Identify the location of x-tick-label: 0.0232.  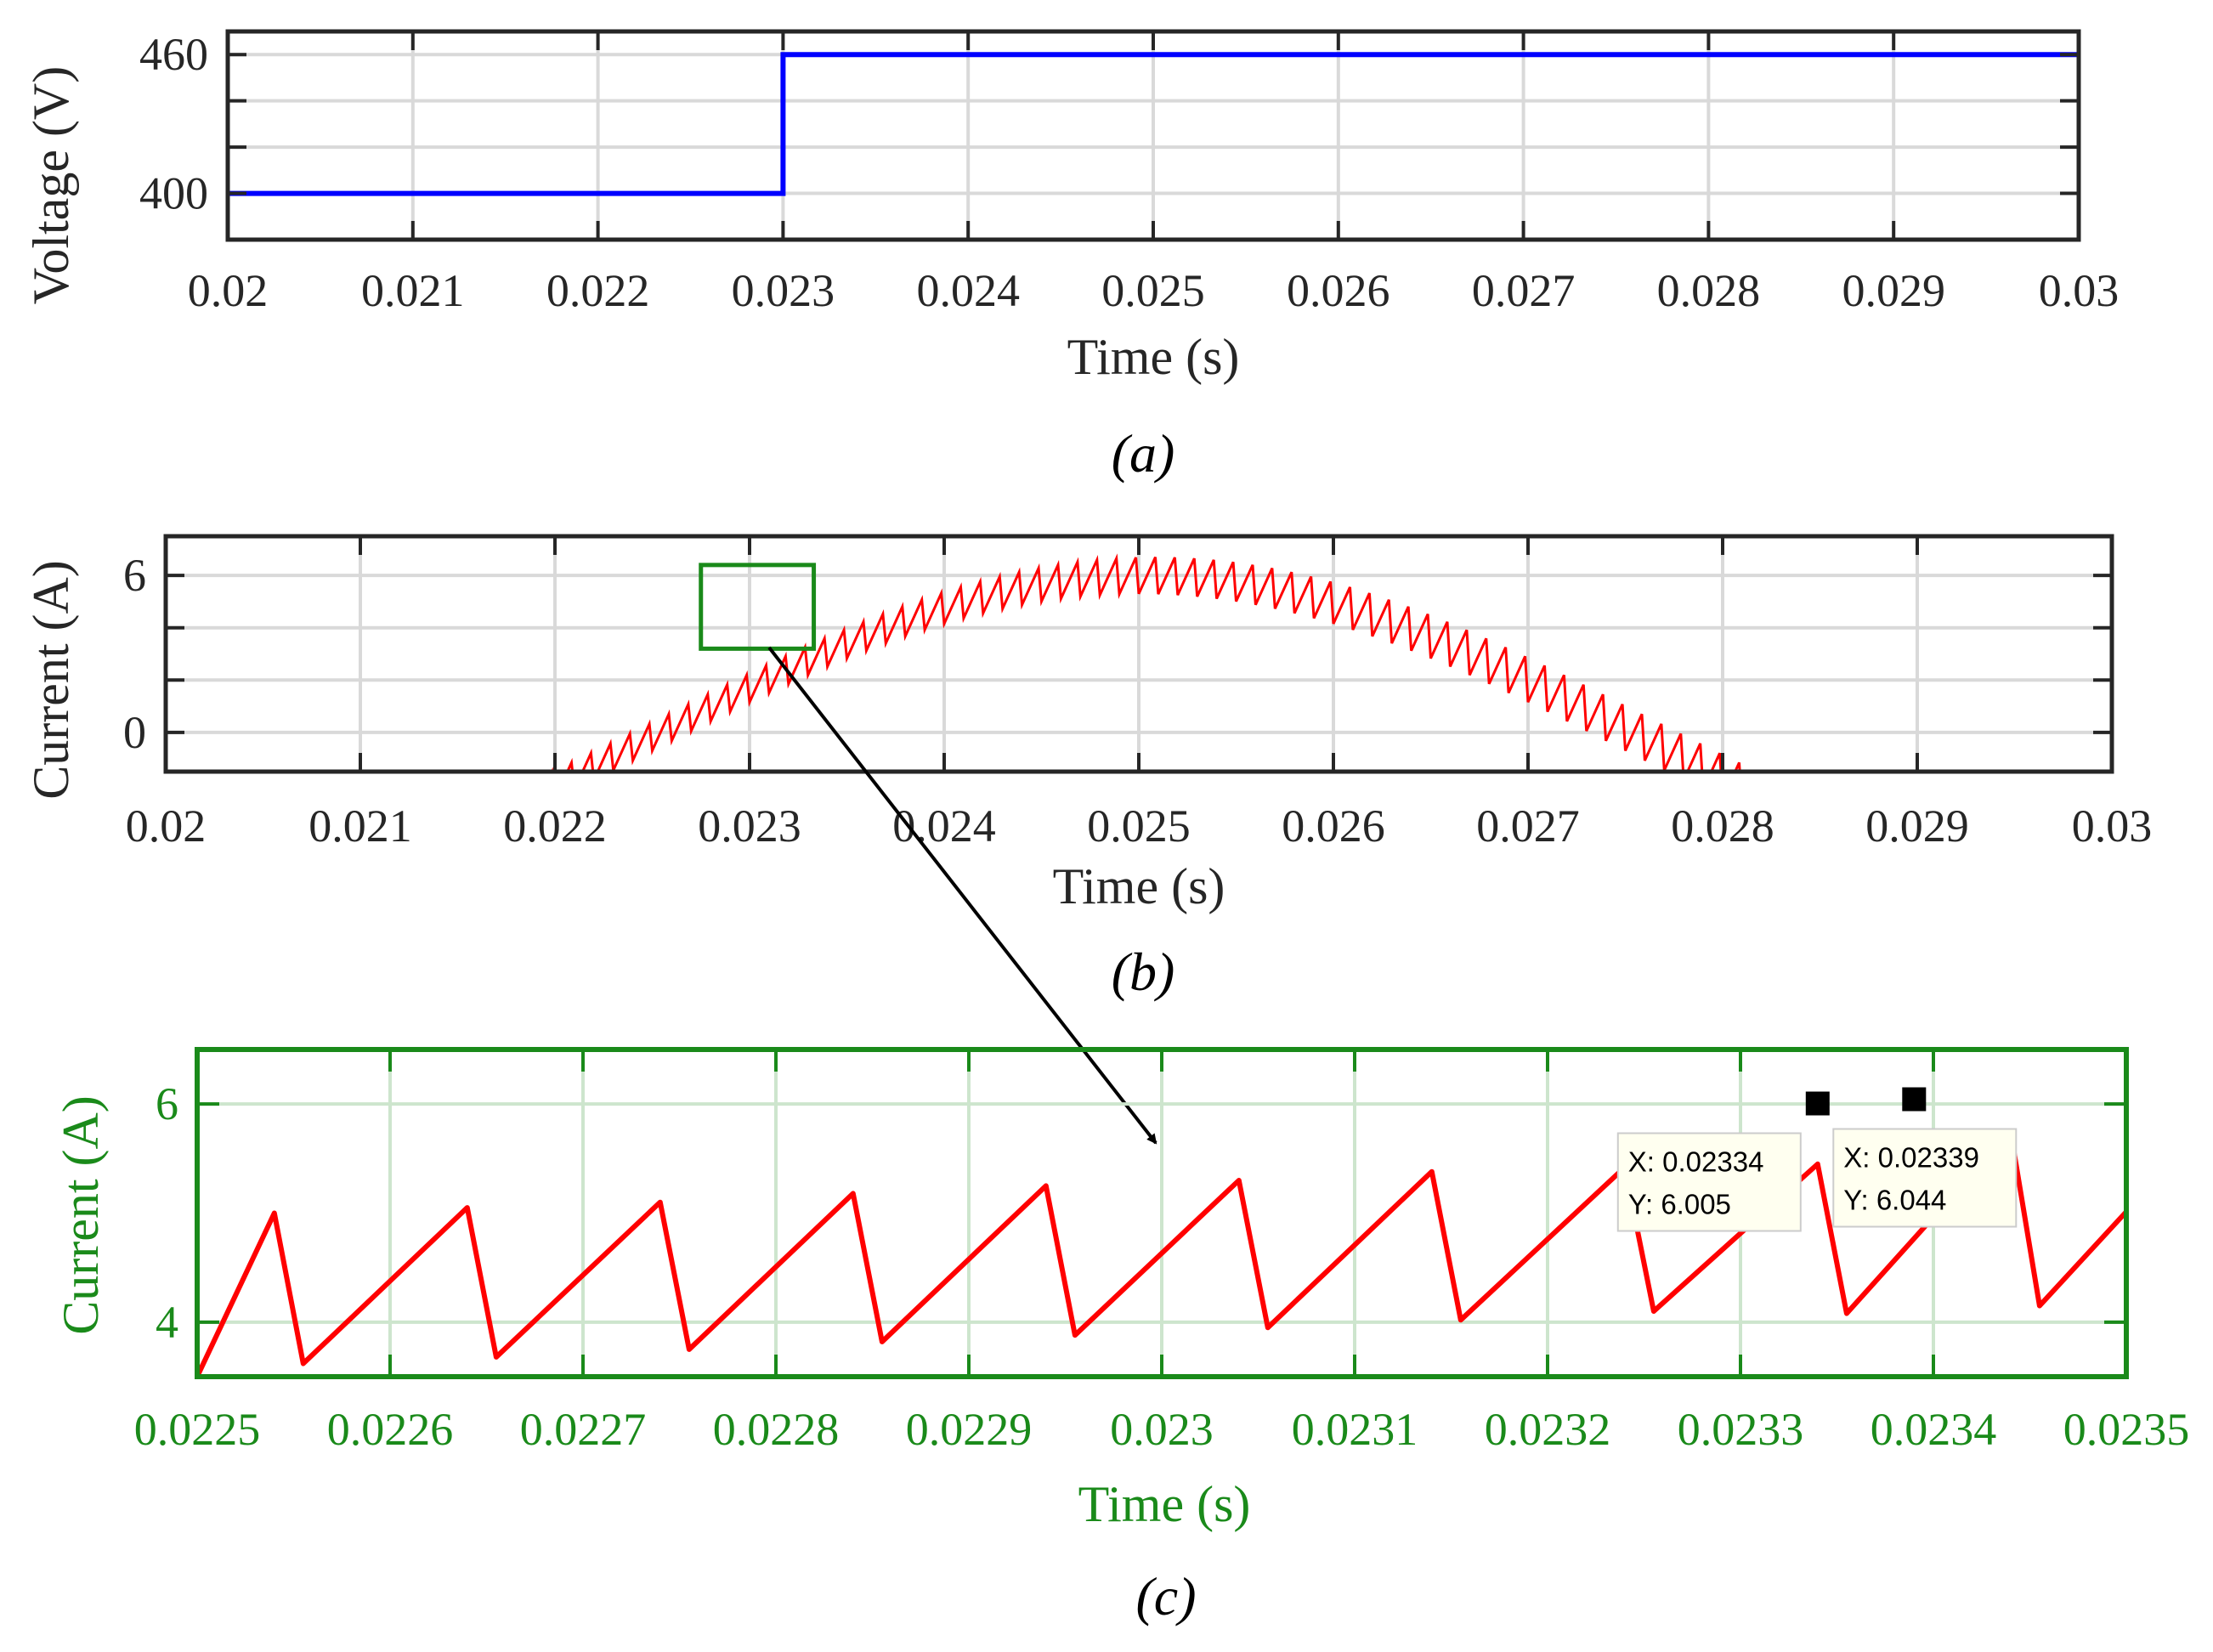
(1548, 1429).